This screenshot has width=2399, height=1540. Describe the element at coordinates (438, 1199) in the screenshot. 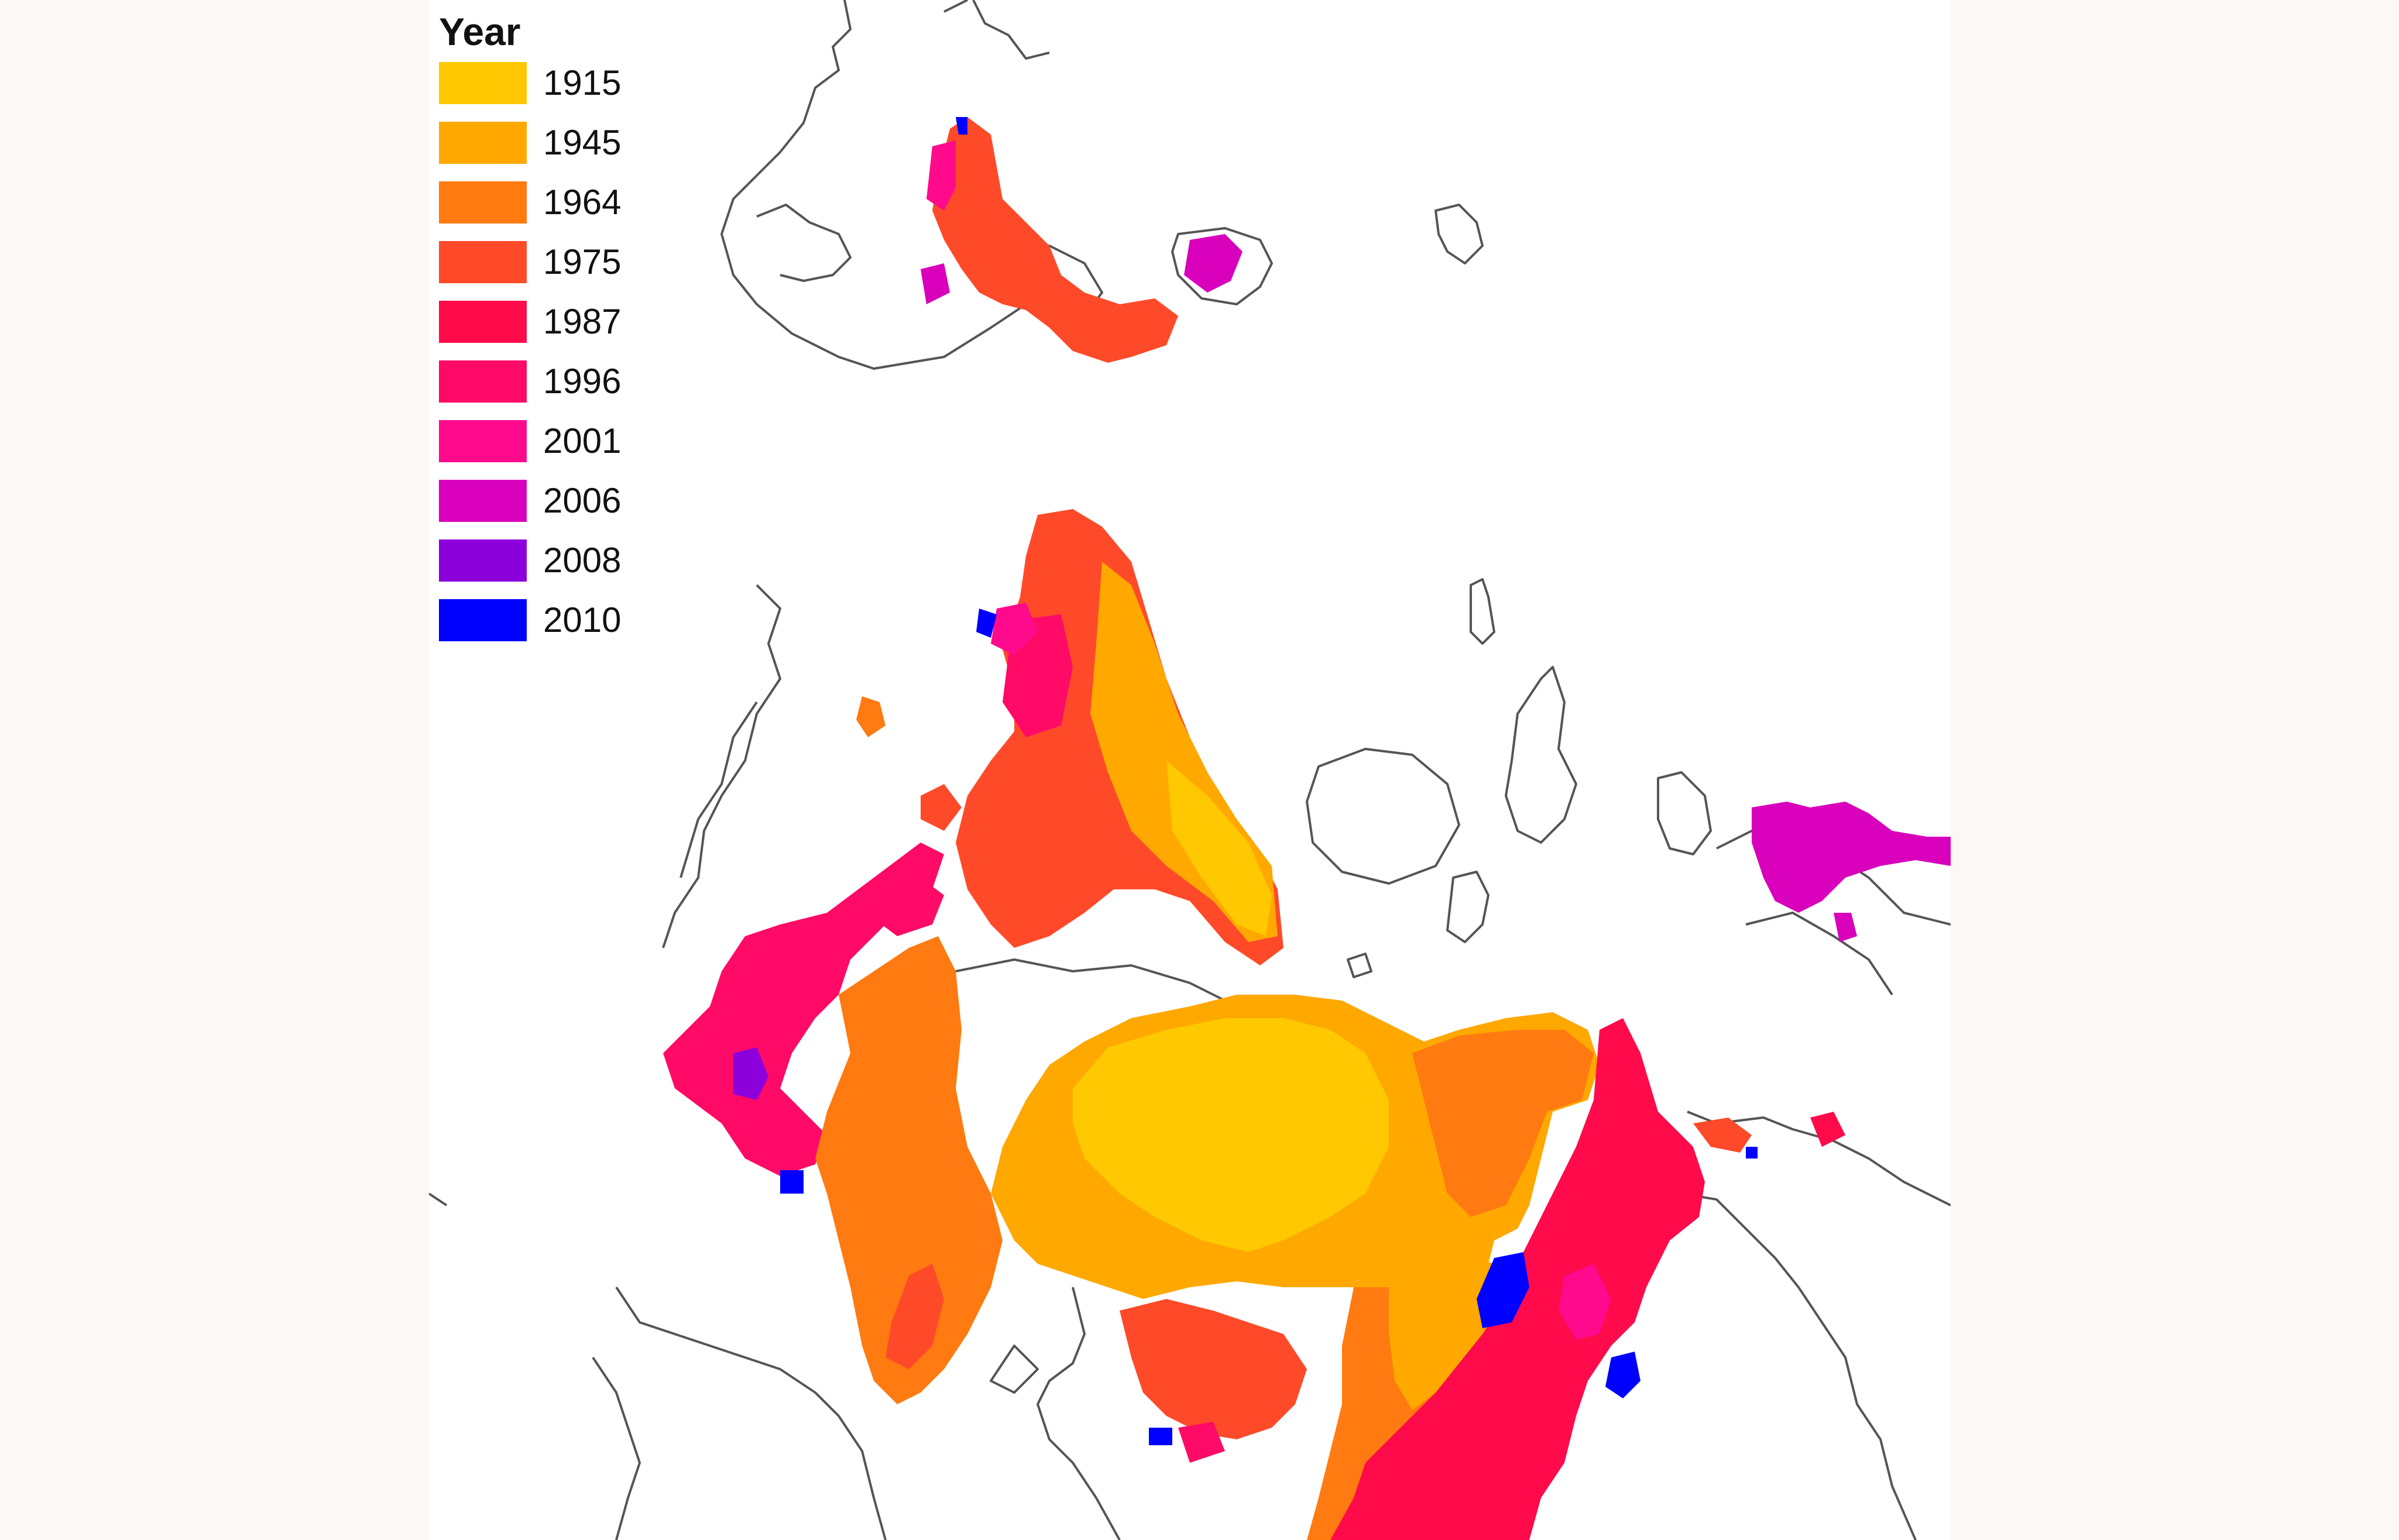

I see `coastline-far-west` at that location.